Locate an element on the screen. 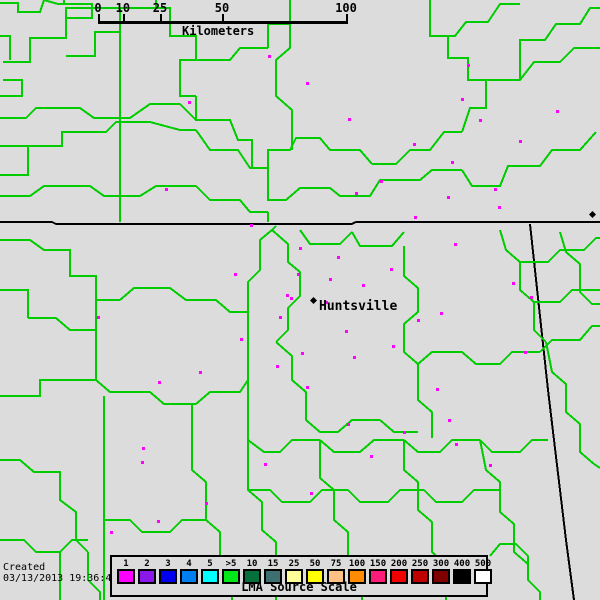  legend-entry: 200 is located at coordinates (399, 571).